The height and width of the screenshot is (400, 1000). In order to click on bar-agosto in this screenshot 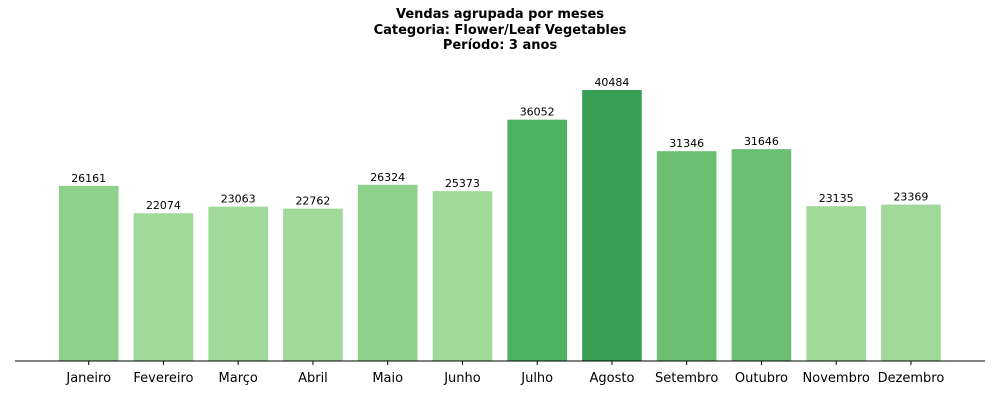, I will do `click(612, 225)`.